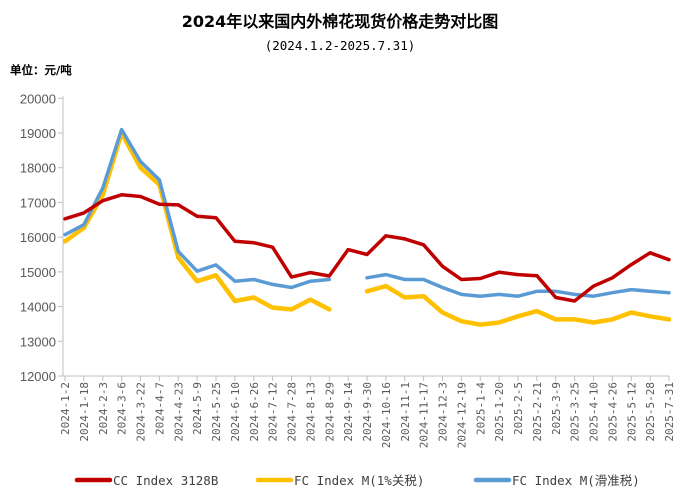  What do you see at coordinates (631, 412) in the screenshot?
I see `x-tick-label: 2025-5-12` at bounding box center [631, 412].